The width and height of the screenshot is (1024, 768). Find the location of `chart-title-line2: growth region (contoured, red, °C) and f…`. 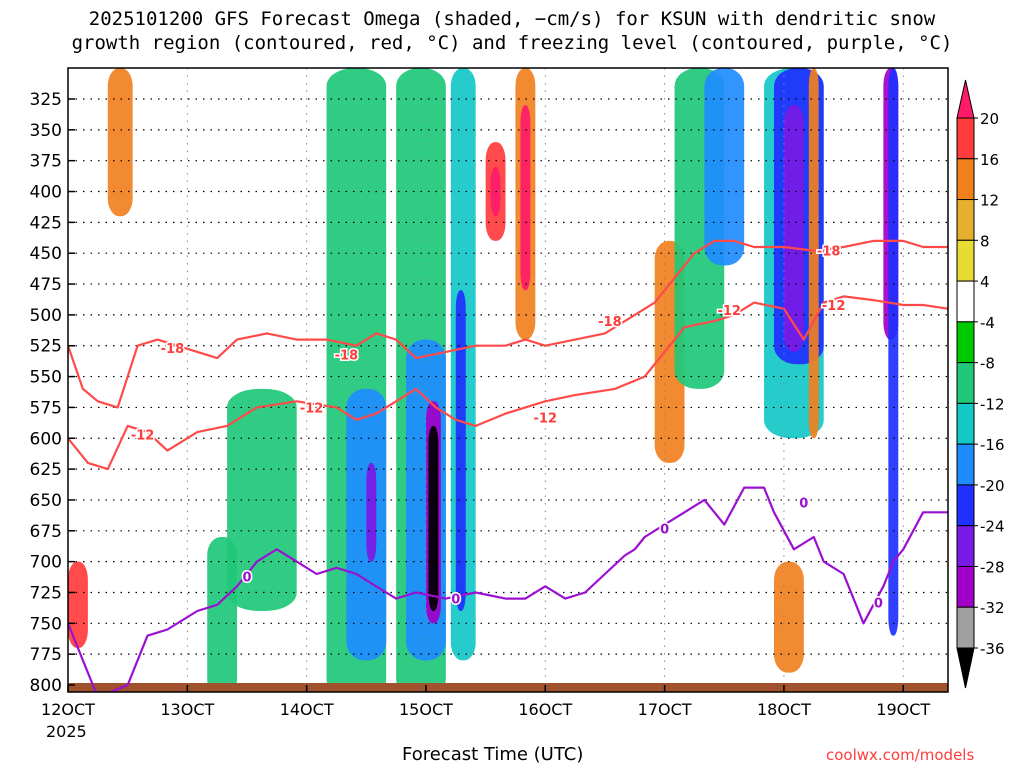

chart-title-line2: growth region (contoured, red, °C) and f… is located at coordinates (512, 43).